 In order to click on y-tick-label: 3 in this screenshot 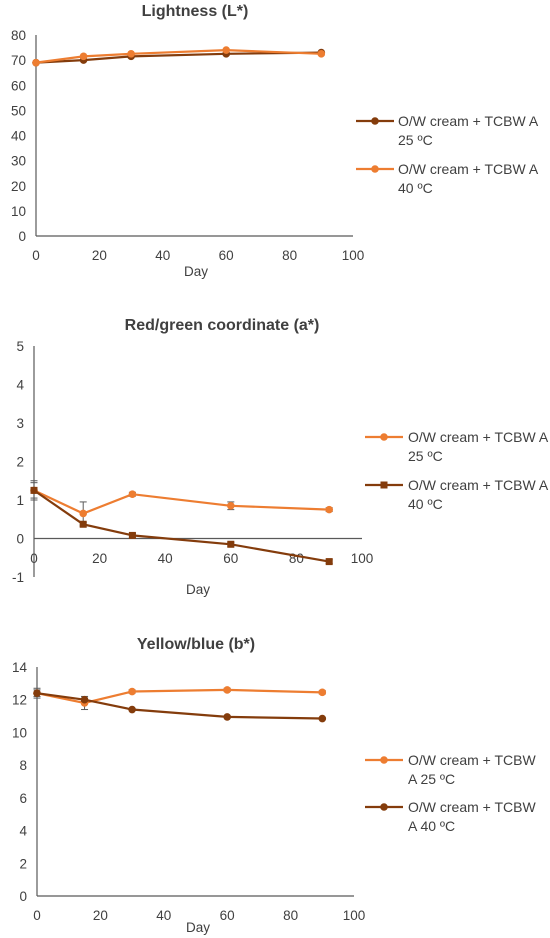, I will do `click(20, 423)`.